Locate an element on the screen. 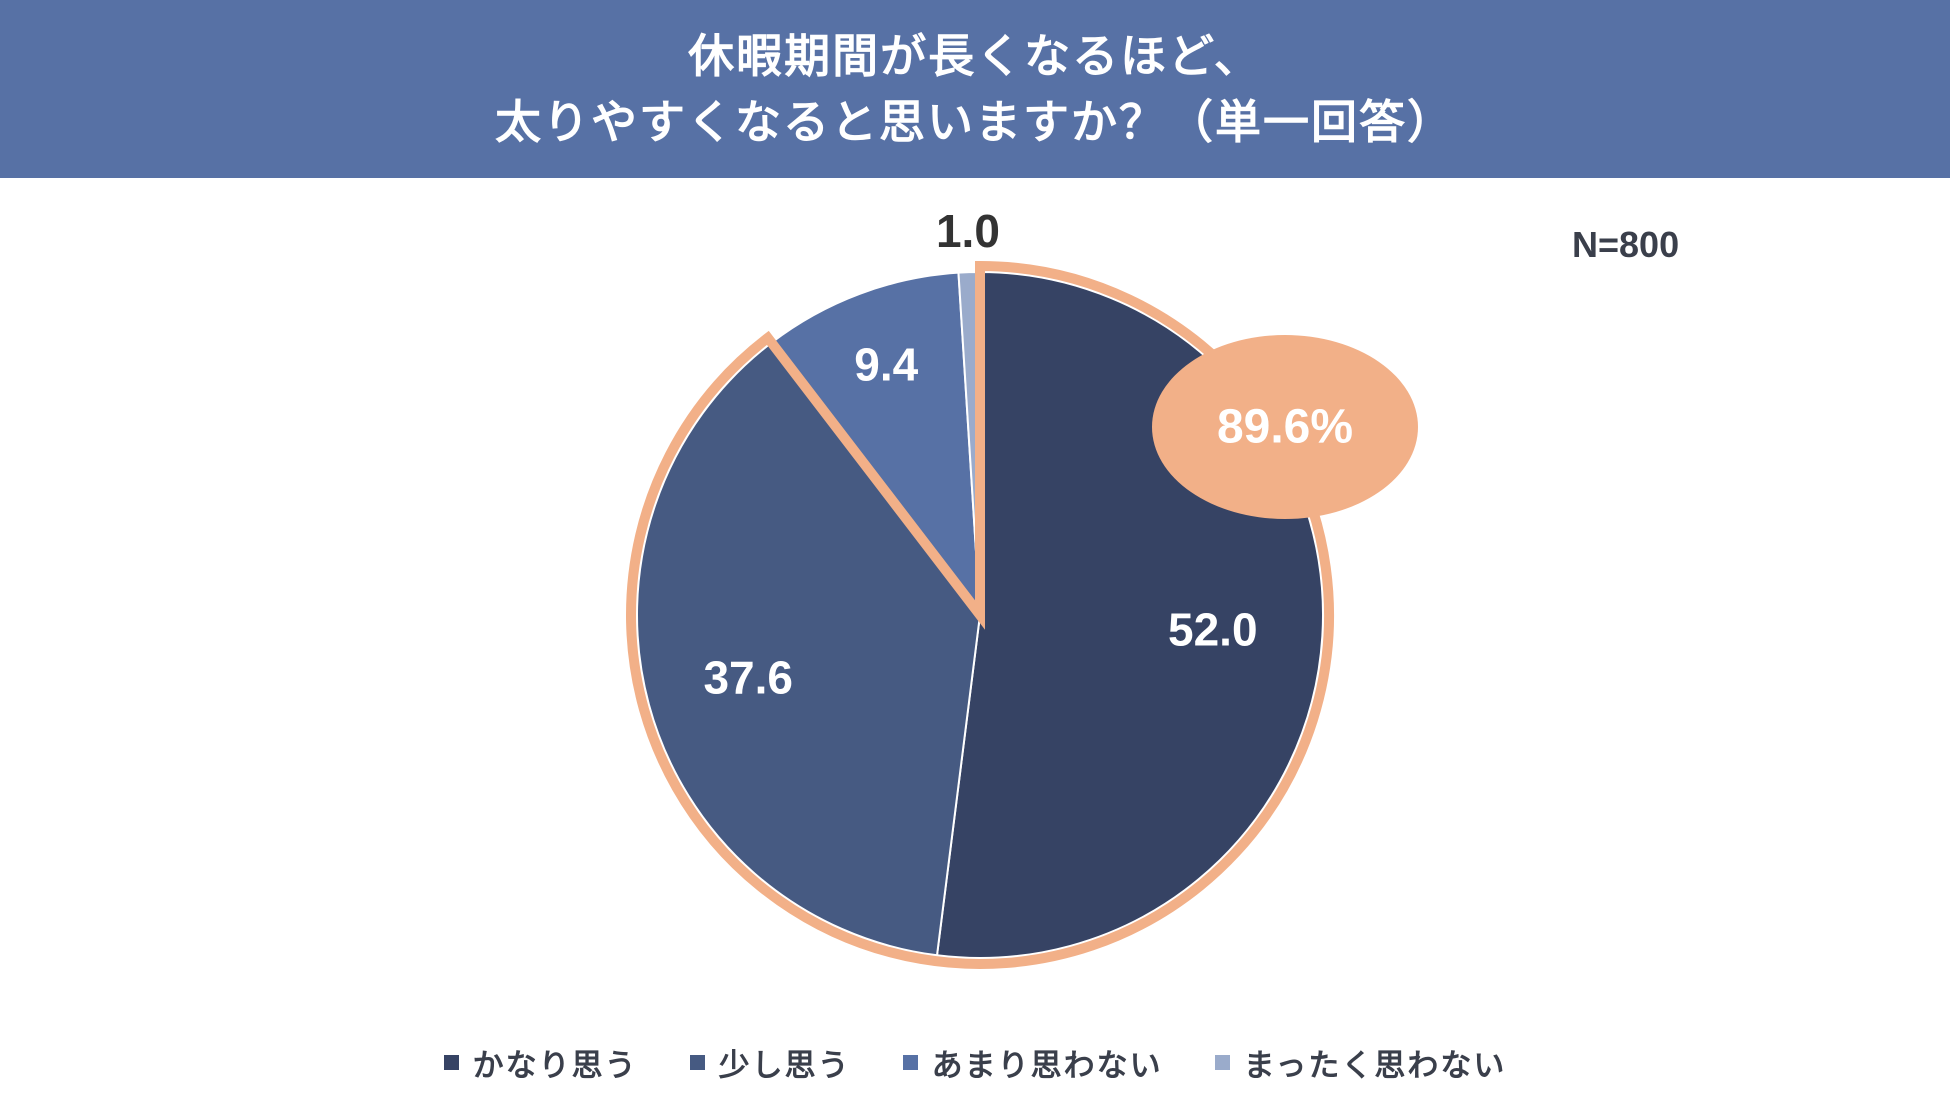 This screenshot has width=1950, height=1105. slice-value-label: 37.6 is located at coordinates (748, 678).